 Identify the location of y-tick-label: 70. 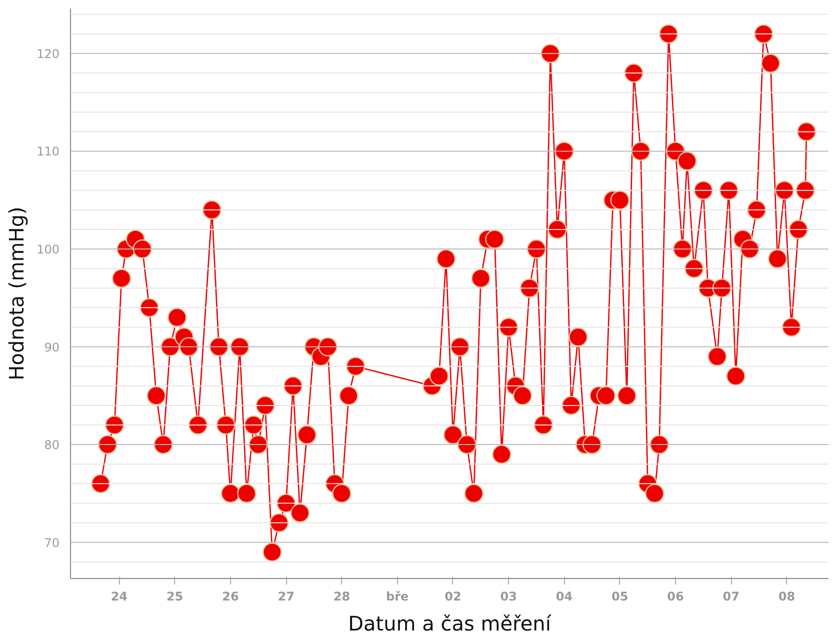
(52, 543).